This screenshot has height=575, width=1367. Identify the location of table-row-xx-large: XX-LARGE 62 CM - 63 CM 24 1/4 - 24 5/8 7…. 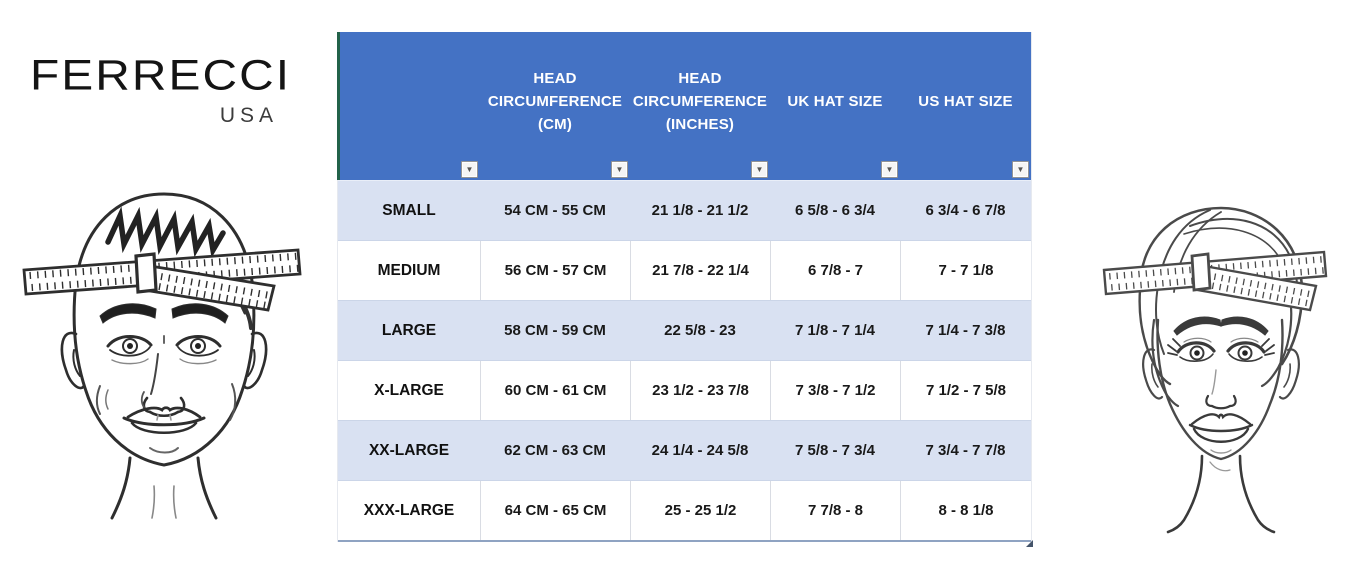
(684, 450).